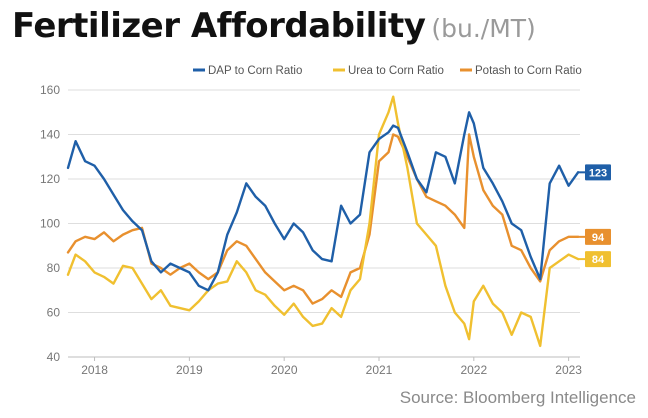 The height and width of the screenshot is (418, 648). I want to click on x-axis: 2018 2019 2020 2021 2022 2023, so click(331, 367).